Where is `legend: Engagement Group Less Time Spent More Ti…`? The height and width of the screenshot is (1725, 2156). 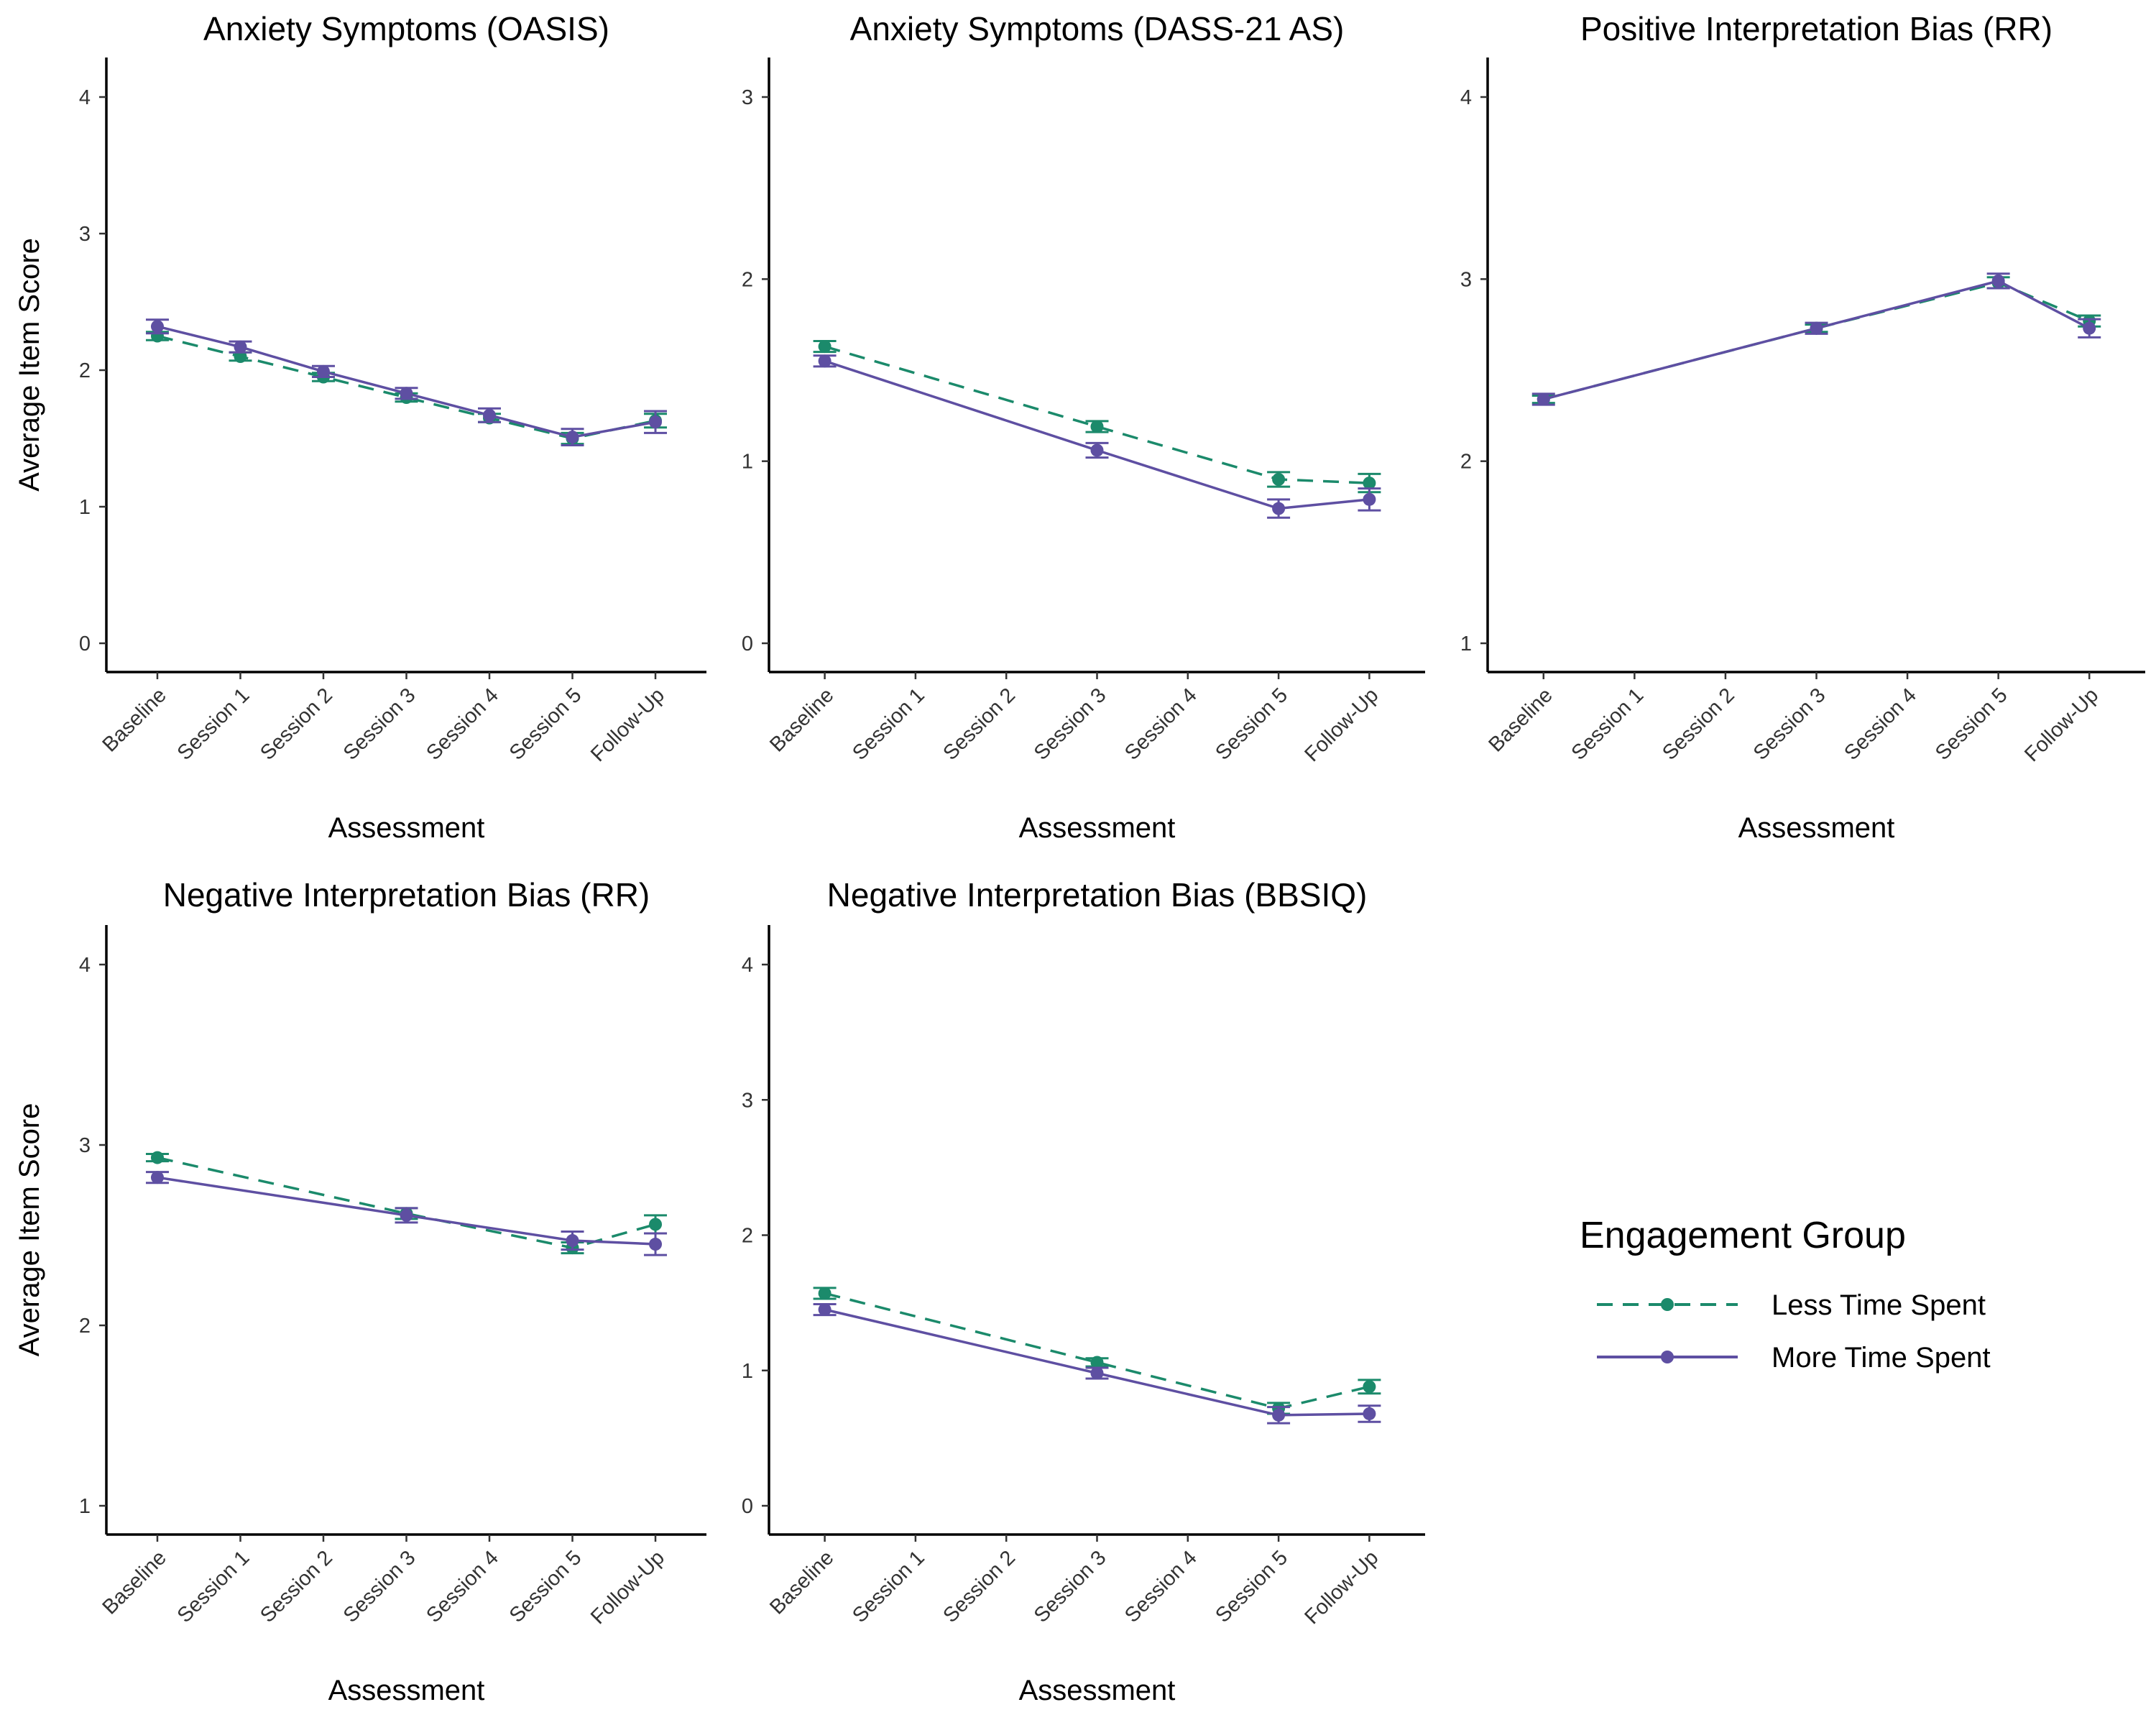
legend: Engagement Group Less Time Spent More Ti… is located at coordinates (1785, 1294).